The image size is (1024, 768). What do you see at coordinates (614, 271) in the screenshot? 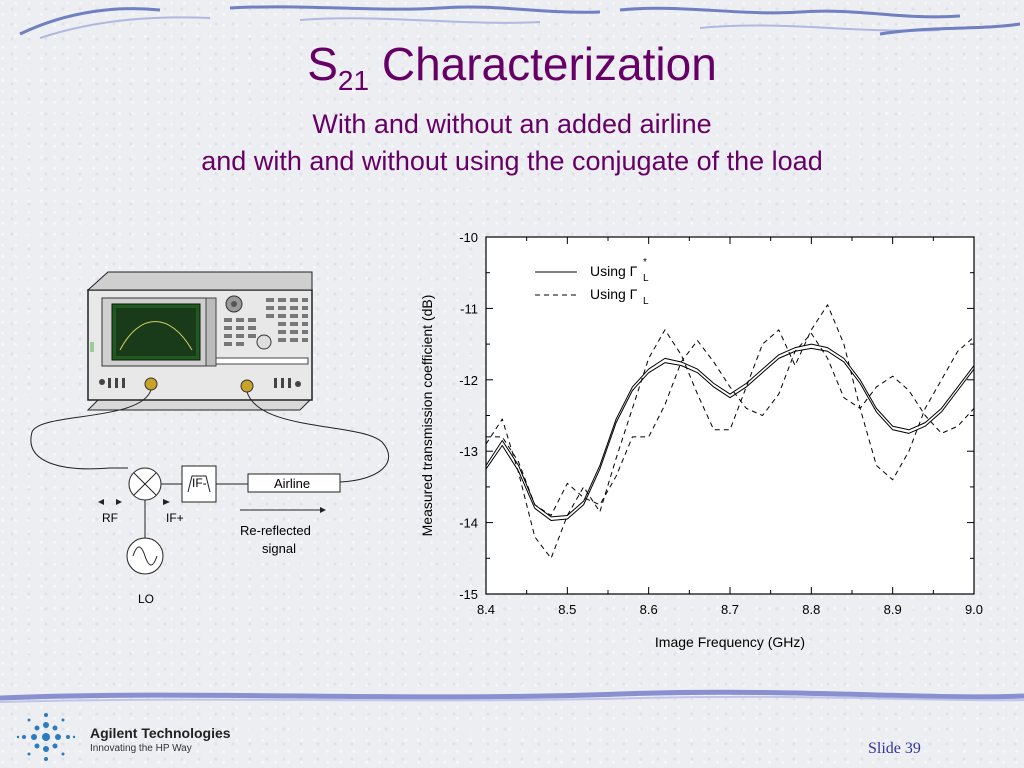
I see `legend-solid-label: Using Γ` at bounding box center [614, 271].